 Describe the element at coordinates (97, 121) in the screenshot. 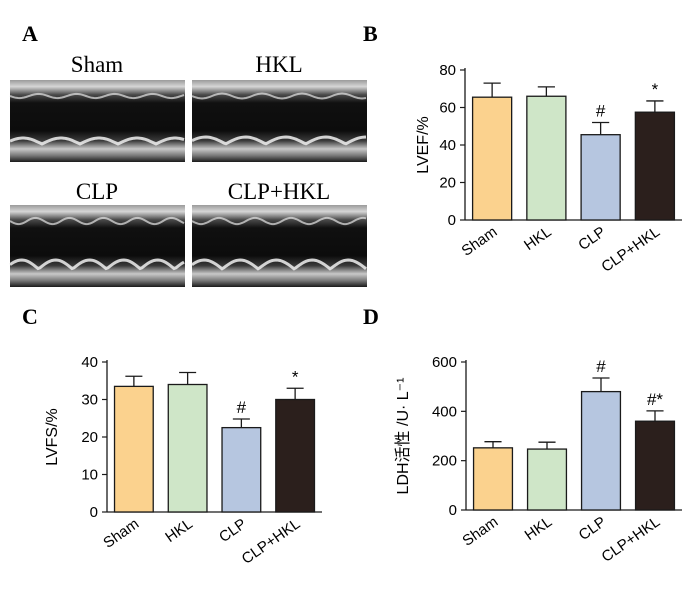

I see `echo-image-sham` at that location.